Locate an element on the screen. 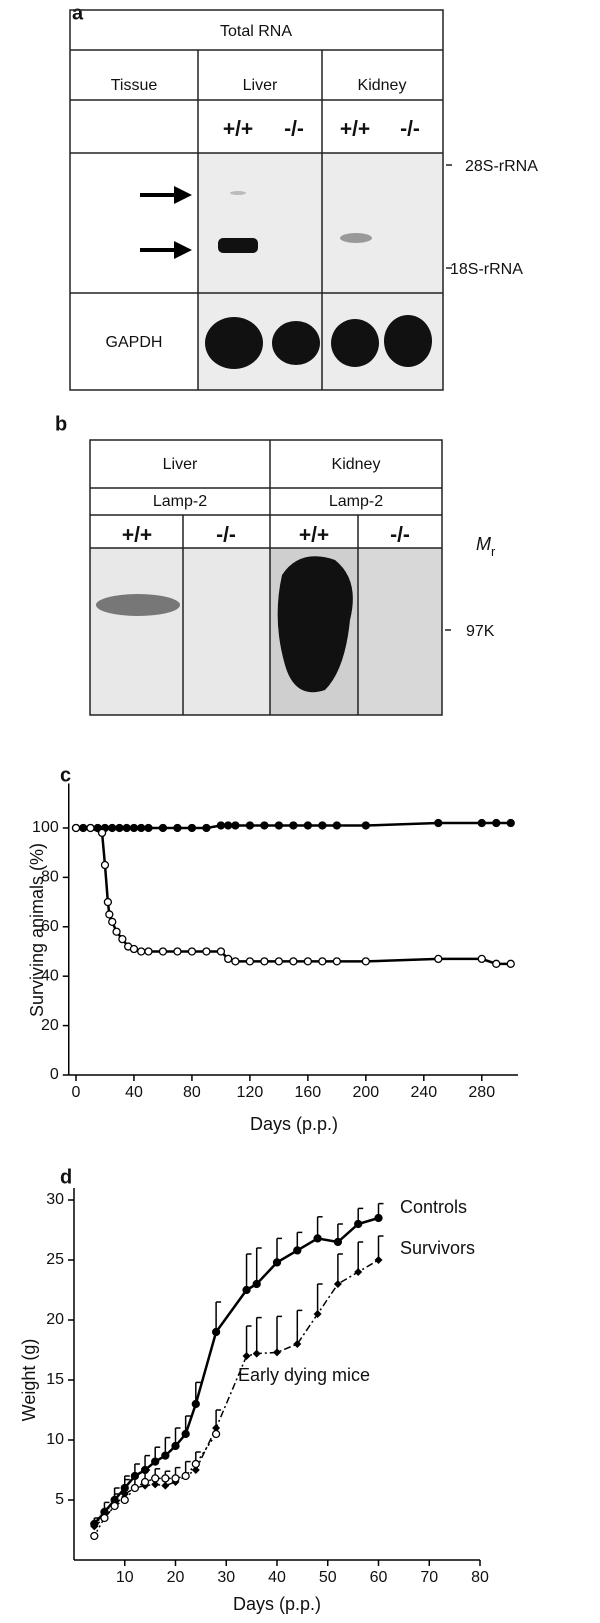  mr-symbol: M is located at coordinates (483, 544).